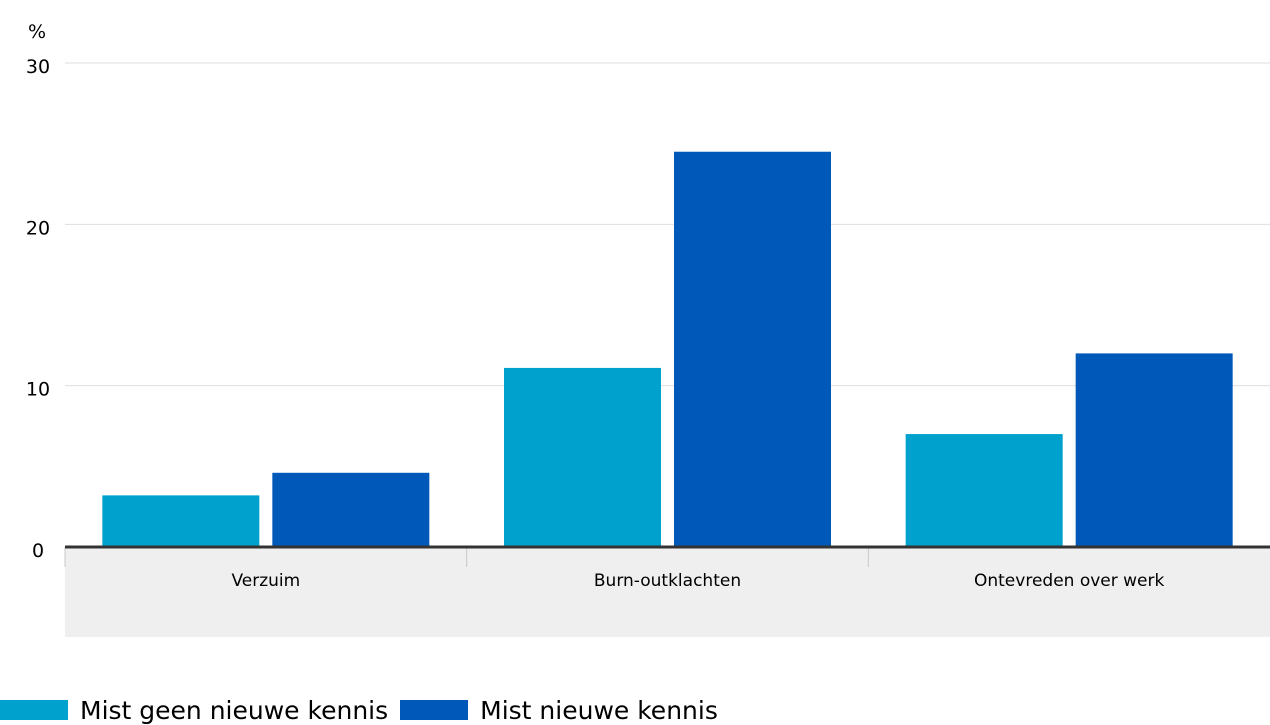 This screenshot has height=725, width=1270. Describe the element at coordinates (38, 309) in the screenshot. I see `y-axis-tick-labels: 0 10 20 30` at that location.